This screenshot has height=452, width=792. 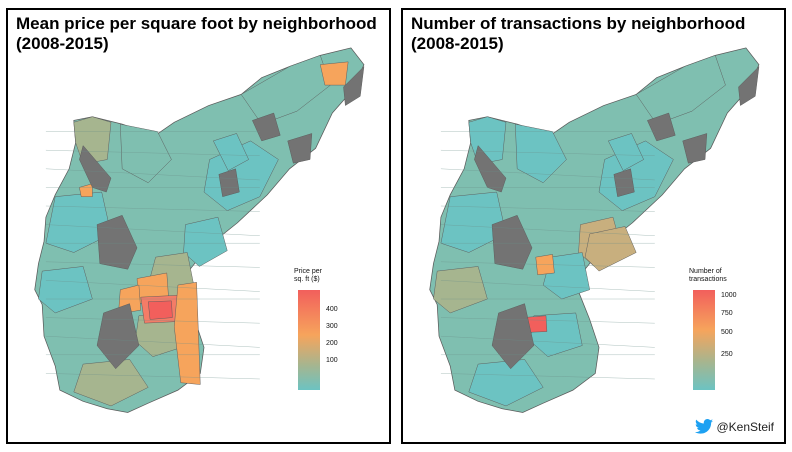 What do you see at coordinates (727, 313) in the screenshot?
I see `transactions-legend-tick: 750` at bounding box center [727, 313].